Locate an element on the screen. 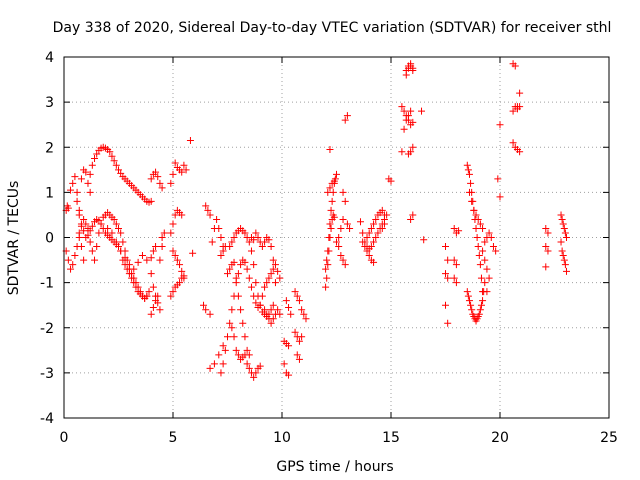  x-tick-label: 20 is located at coordinates (500, 438).